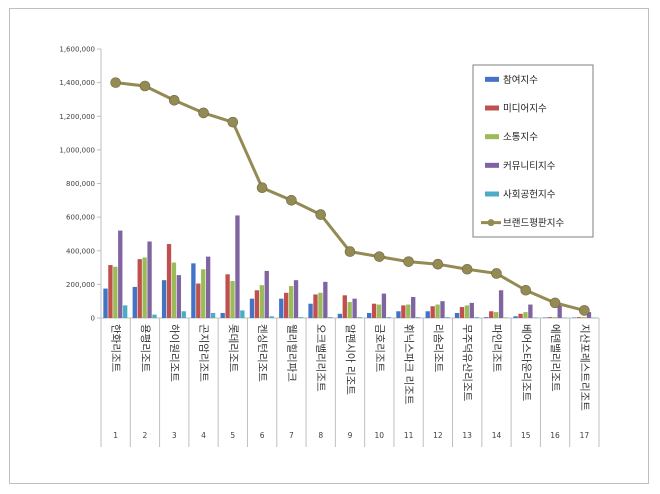 The width and height of the screenshot is (660, 494). I want to click on rank-label: 14, so click(497, 435).